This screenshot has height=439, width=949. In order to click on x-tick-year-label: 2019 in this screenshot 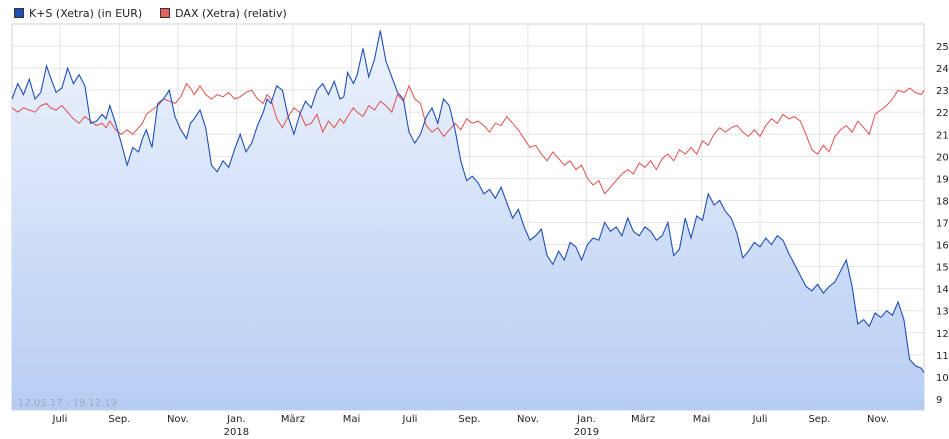, I will do `click(586, 432)`.